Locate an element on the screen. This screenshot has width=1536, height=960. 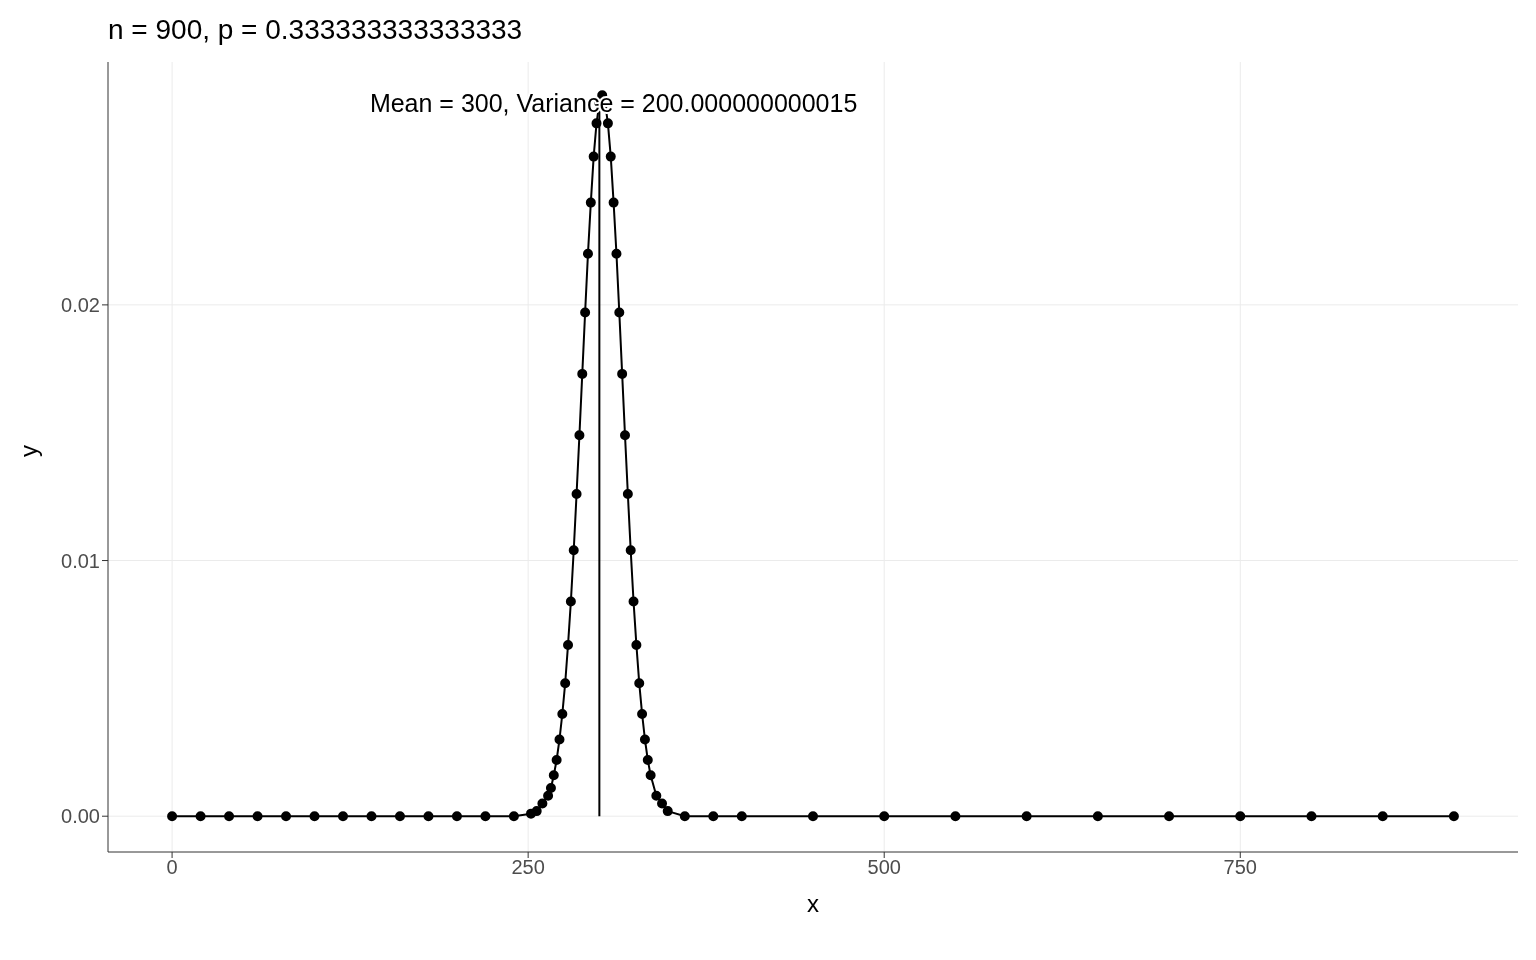
chart-title: n = 900, p = 0.333333333333333 is located at coordinates (315, 30).